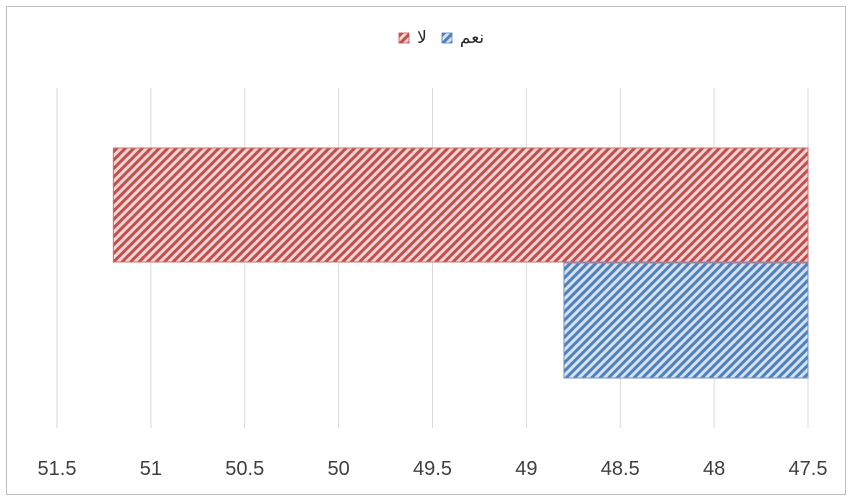 This screenshot has width=853, height=502. I want to click on legend-label-no: لا, so click(422, 38).